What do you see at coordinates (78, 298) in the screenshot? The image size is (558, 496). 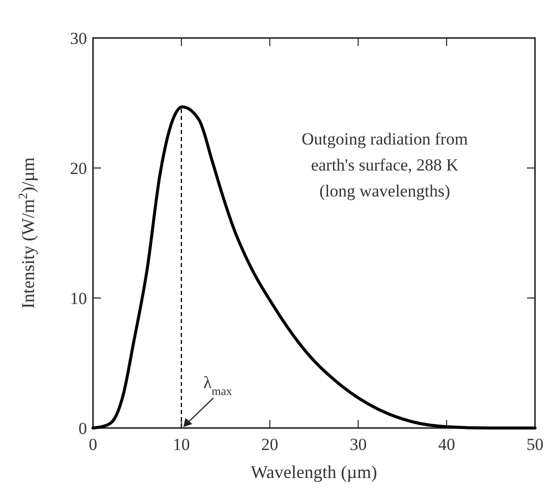 I see `y-tick-label: 10` at bounding box center [78, 298].